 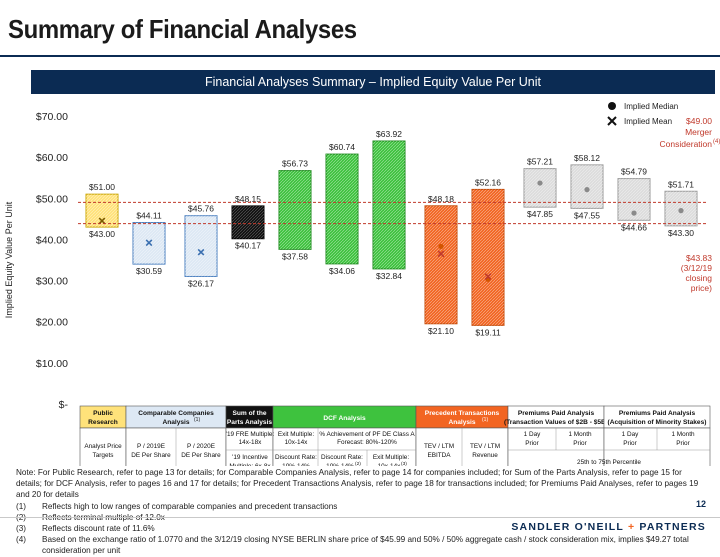 What do you see at coordinates (699, 258) in the screenshot?
I see `closing-price-label: $43.83` at bounding box center [699, 258].